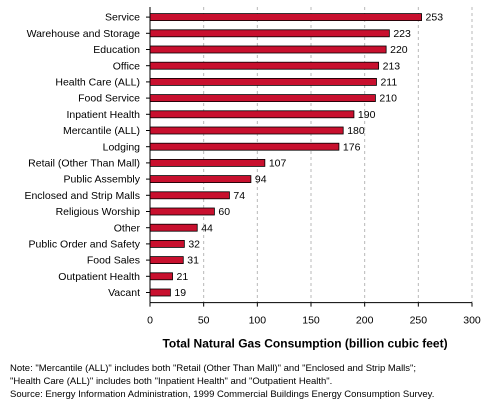 Image resolution: width=500 pixels, height=413 pixels. What do you see at coordinates (101, 131) in the screenshot?
I see `category-label-7: Mercantile (ALL)` at bounding box center [101, 131].